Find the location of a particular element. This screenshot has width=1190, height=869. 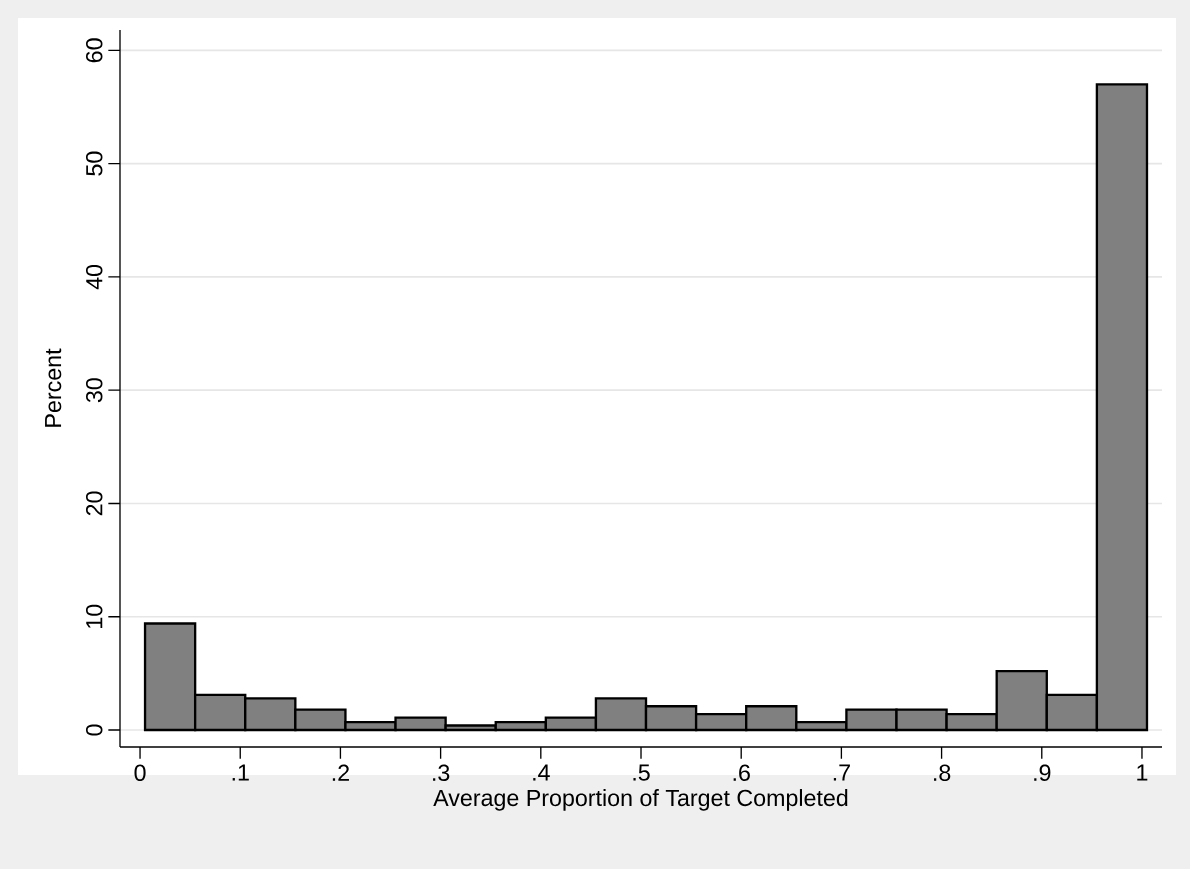

x-tick-label: .9 is located at coordinates (1042, 772).